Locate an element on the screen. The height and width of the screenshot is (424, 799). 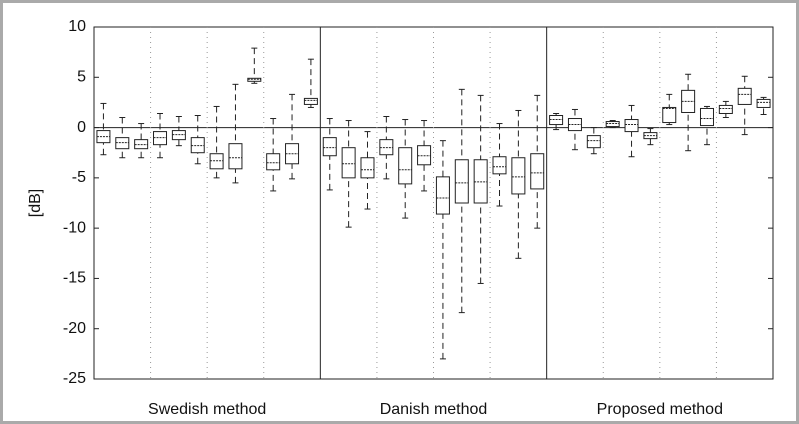
y-tick-label: -25 is located at coordinates (74, 378).